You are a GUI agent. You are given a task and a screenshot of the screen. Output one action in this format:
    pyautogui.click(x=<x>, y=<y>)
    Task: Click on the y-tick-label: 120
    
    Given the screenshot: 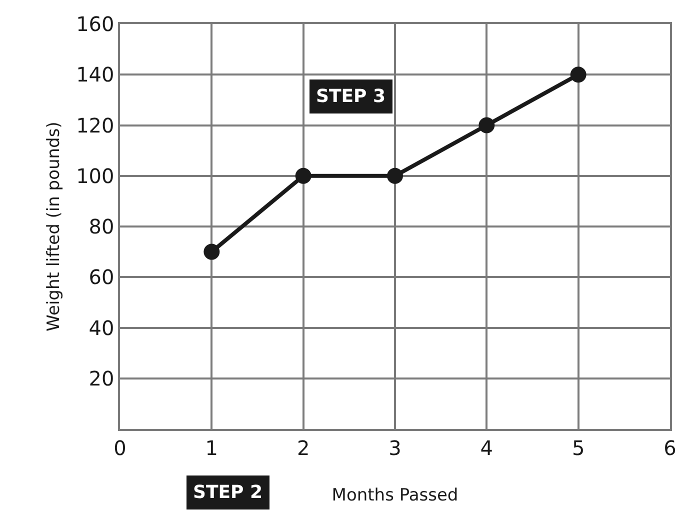 What is the action you would take?
    pyautogui.click(x=95, y=125)
    